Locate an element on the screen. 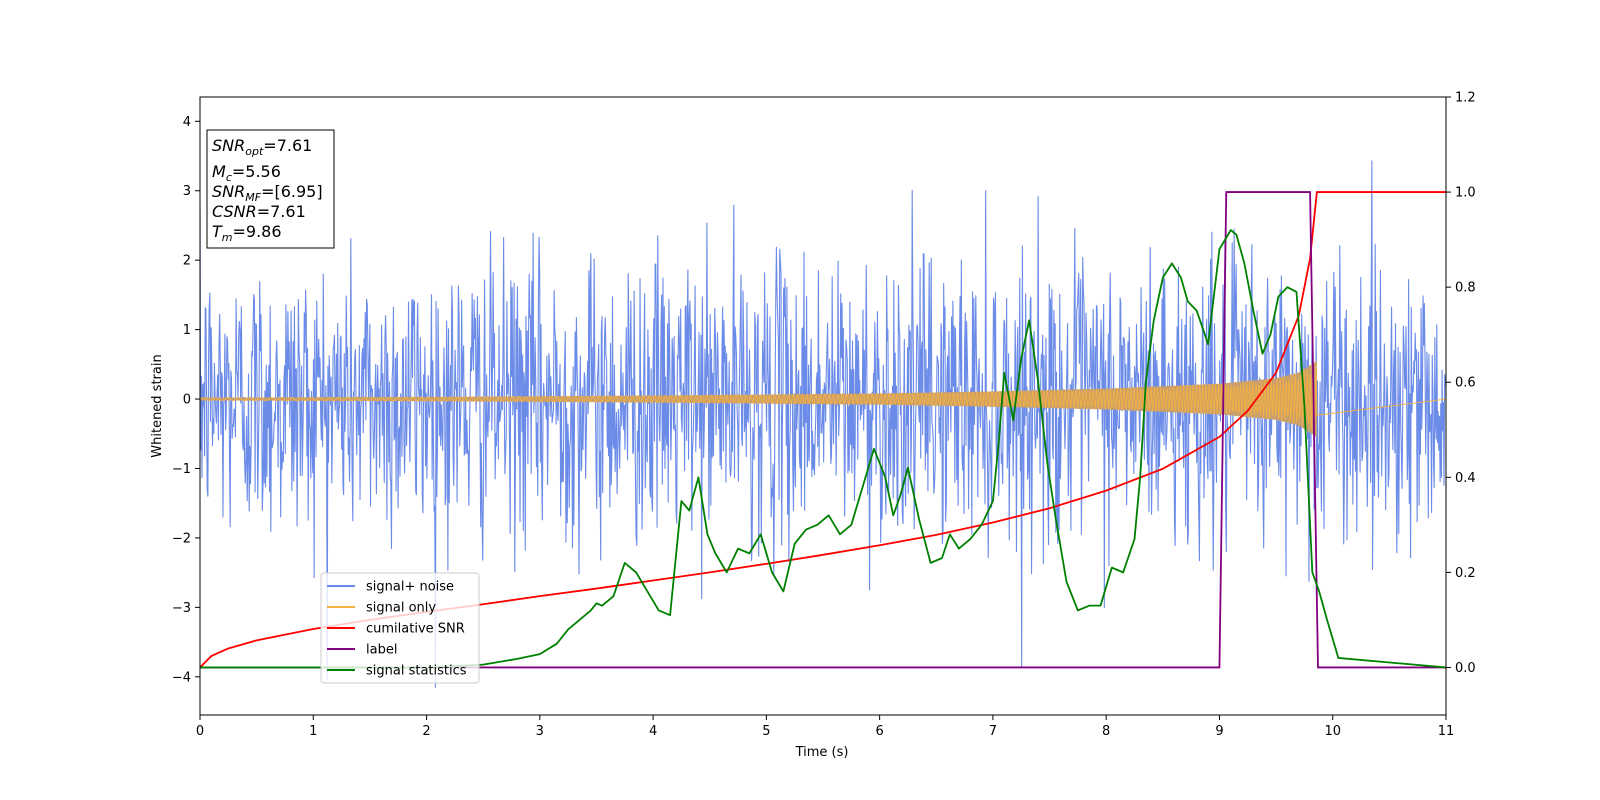 This screenshot has height=800, width=1600. y-tick-label: 4 is located at coordinates (187, 122).